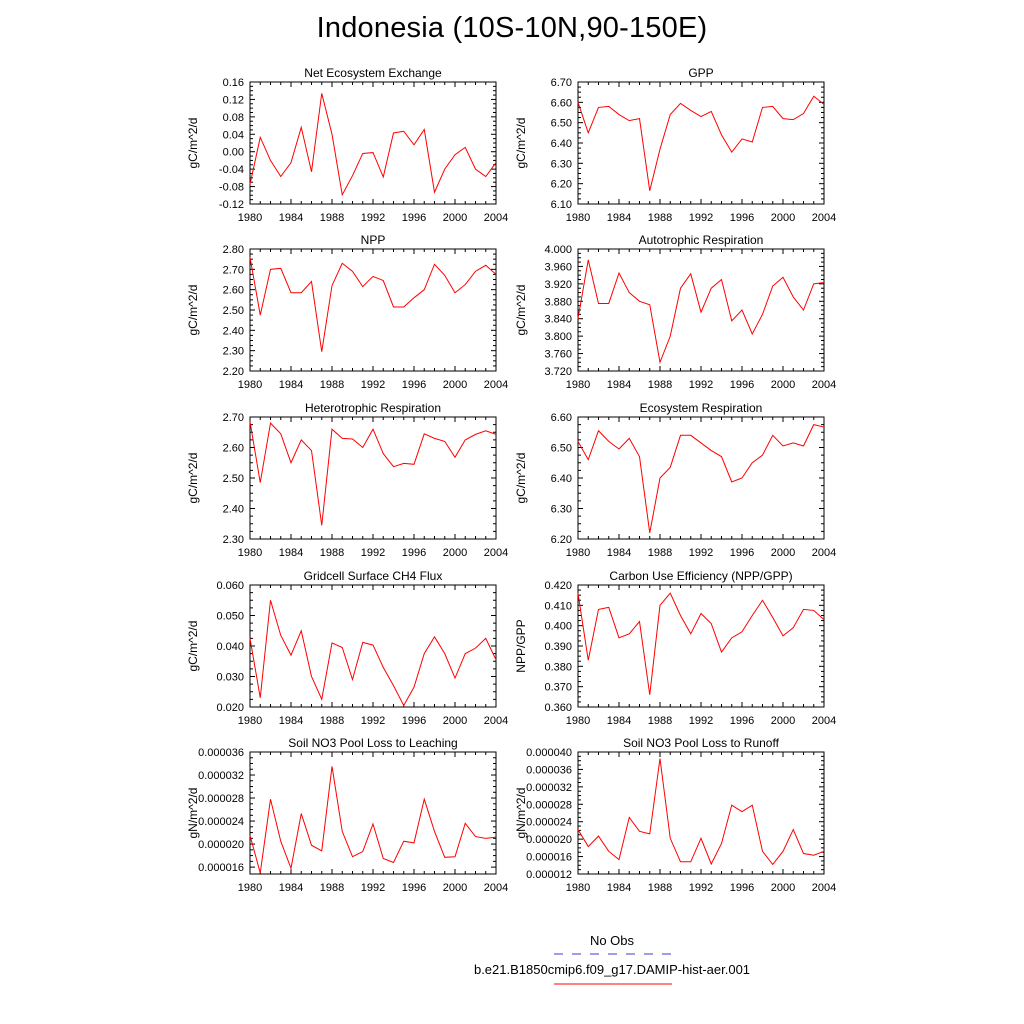 The width and height of the screenshot is (1024, 1024). I want to click on panel-title: Autotrophic Respiration, so click(701, 240).